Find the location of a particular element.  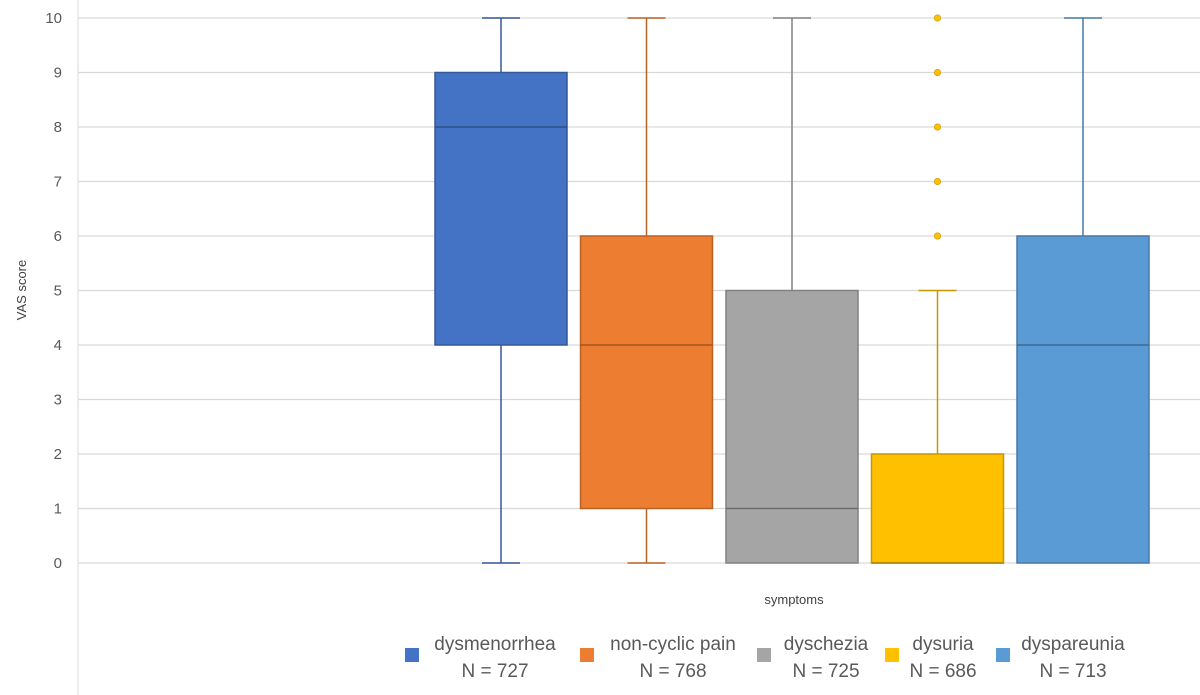

legend-n-label: N = 768 is located at coordinates (672, 671).